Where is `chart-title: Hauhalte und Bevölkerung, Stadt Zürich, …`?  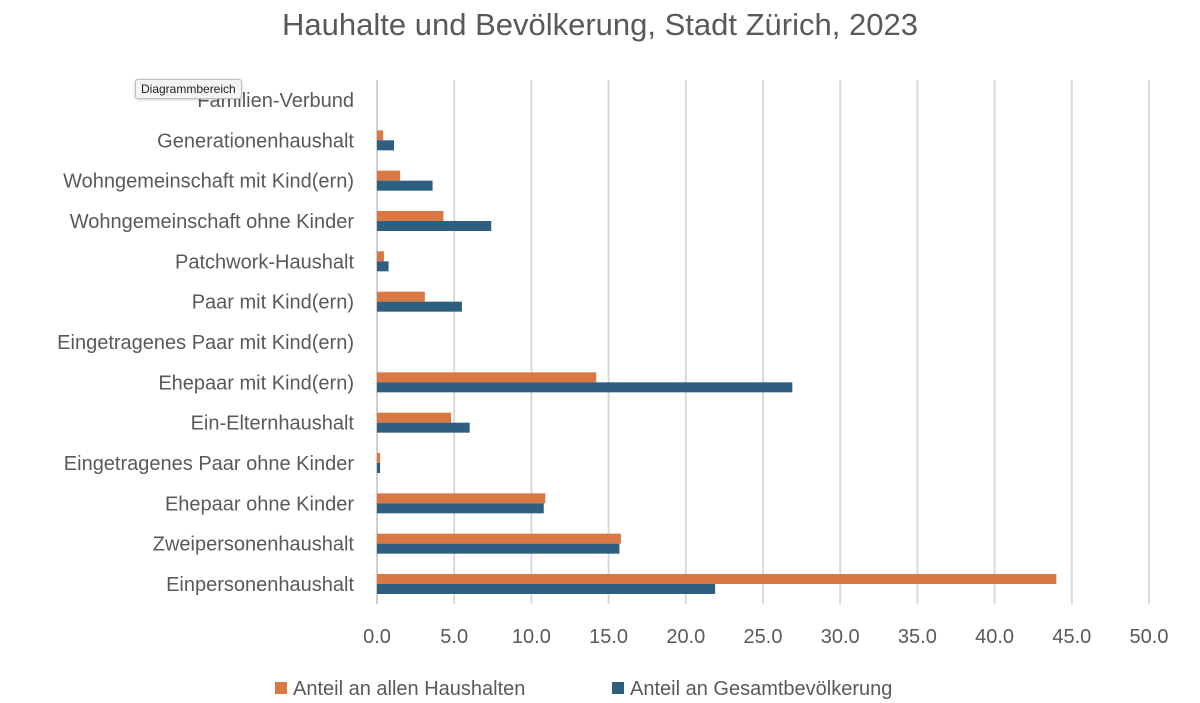
chart-title: Hauhalte und Bevölkerung, Stadt Zürich, … is located at coordinates (600, 24).